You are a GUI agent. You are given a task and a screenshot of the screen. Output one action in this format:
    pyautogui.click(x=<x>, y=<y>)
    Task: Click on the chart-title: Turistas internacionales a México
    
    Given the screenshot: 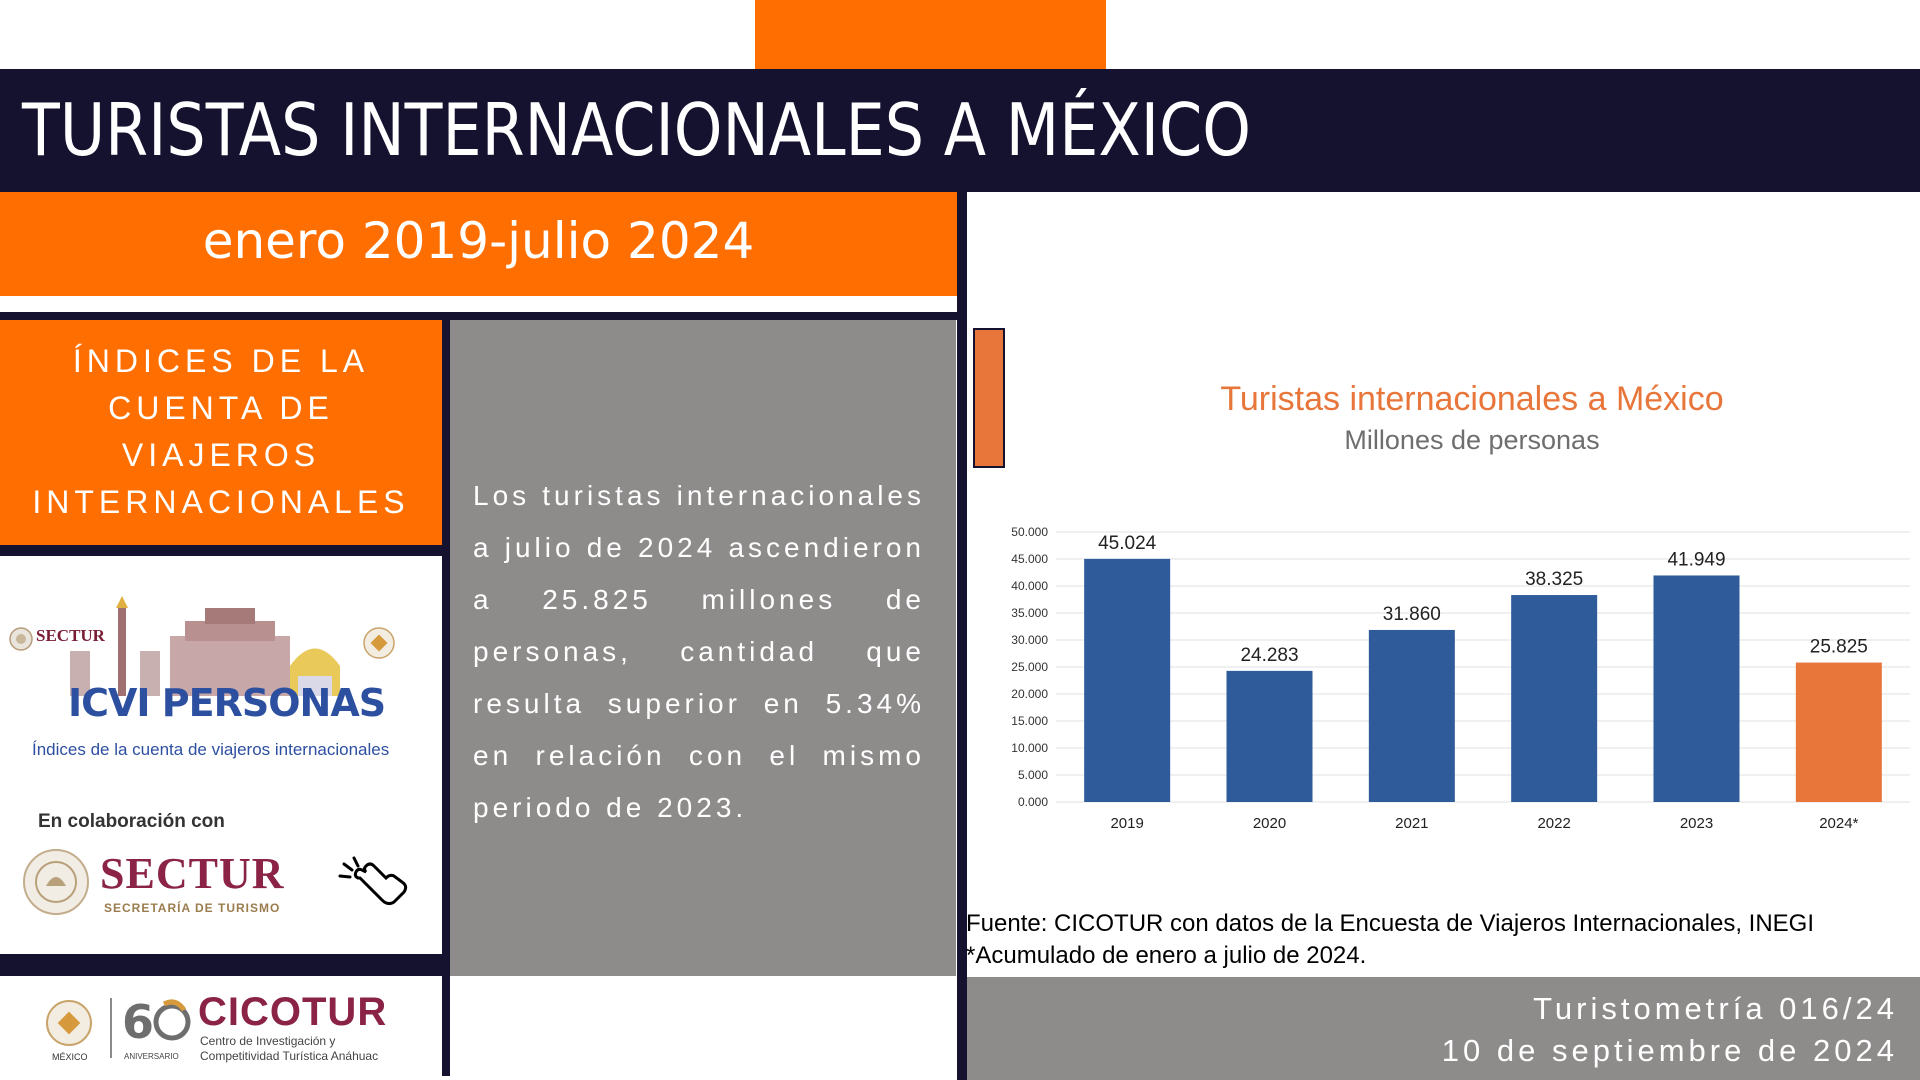 What is the action you would take?
    pyautogui.click(x=1472, y=399)
    